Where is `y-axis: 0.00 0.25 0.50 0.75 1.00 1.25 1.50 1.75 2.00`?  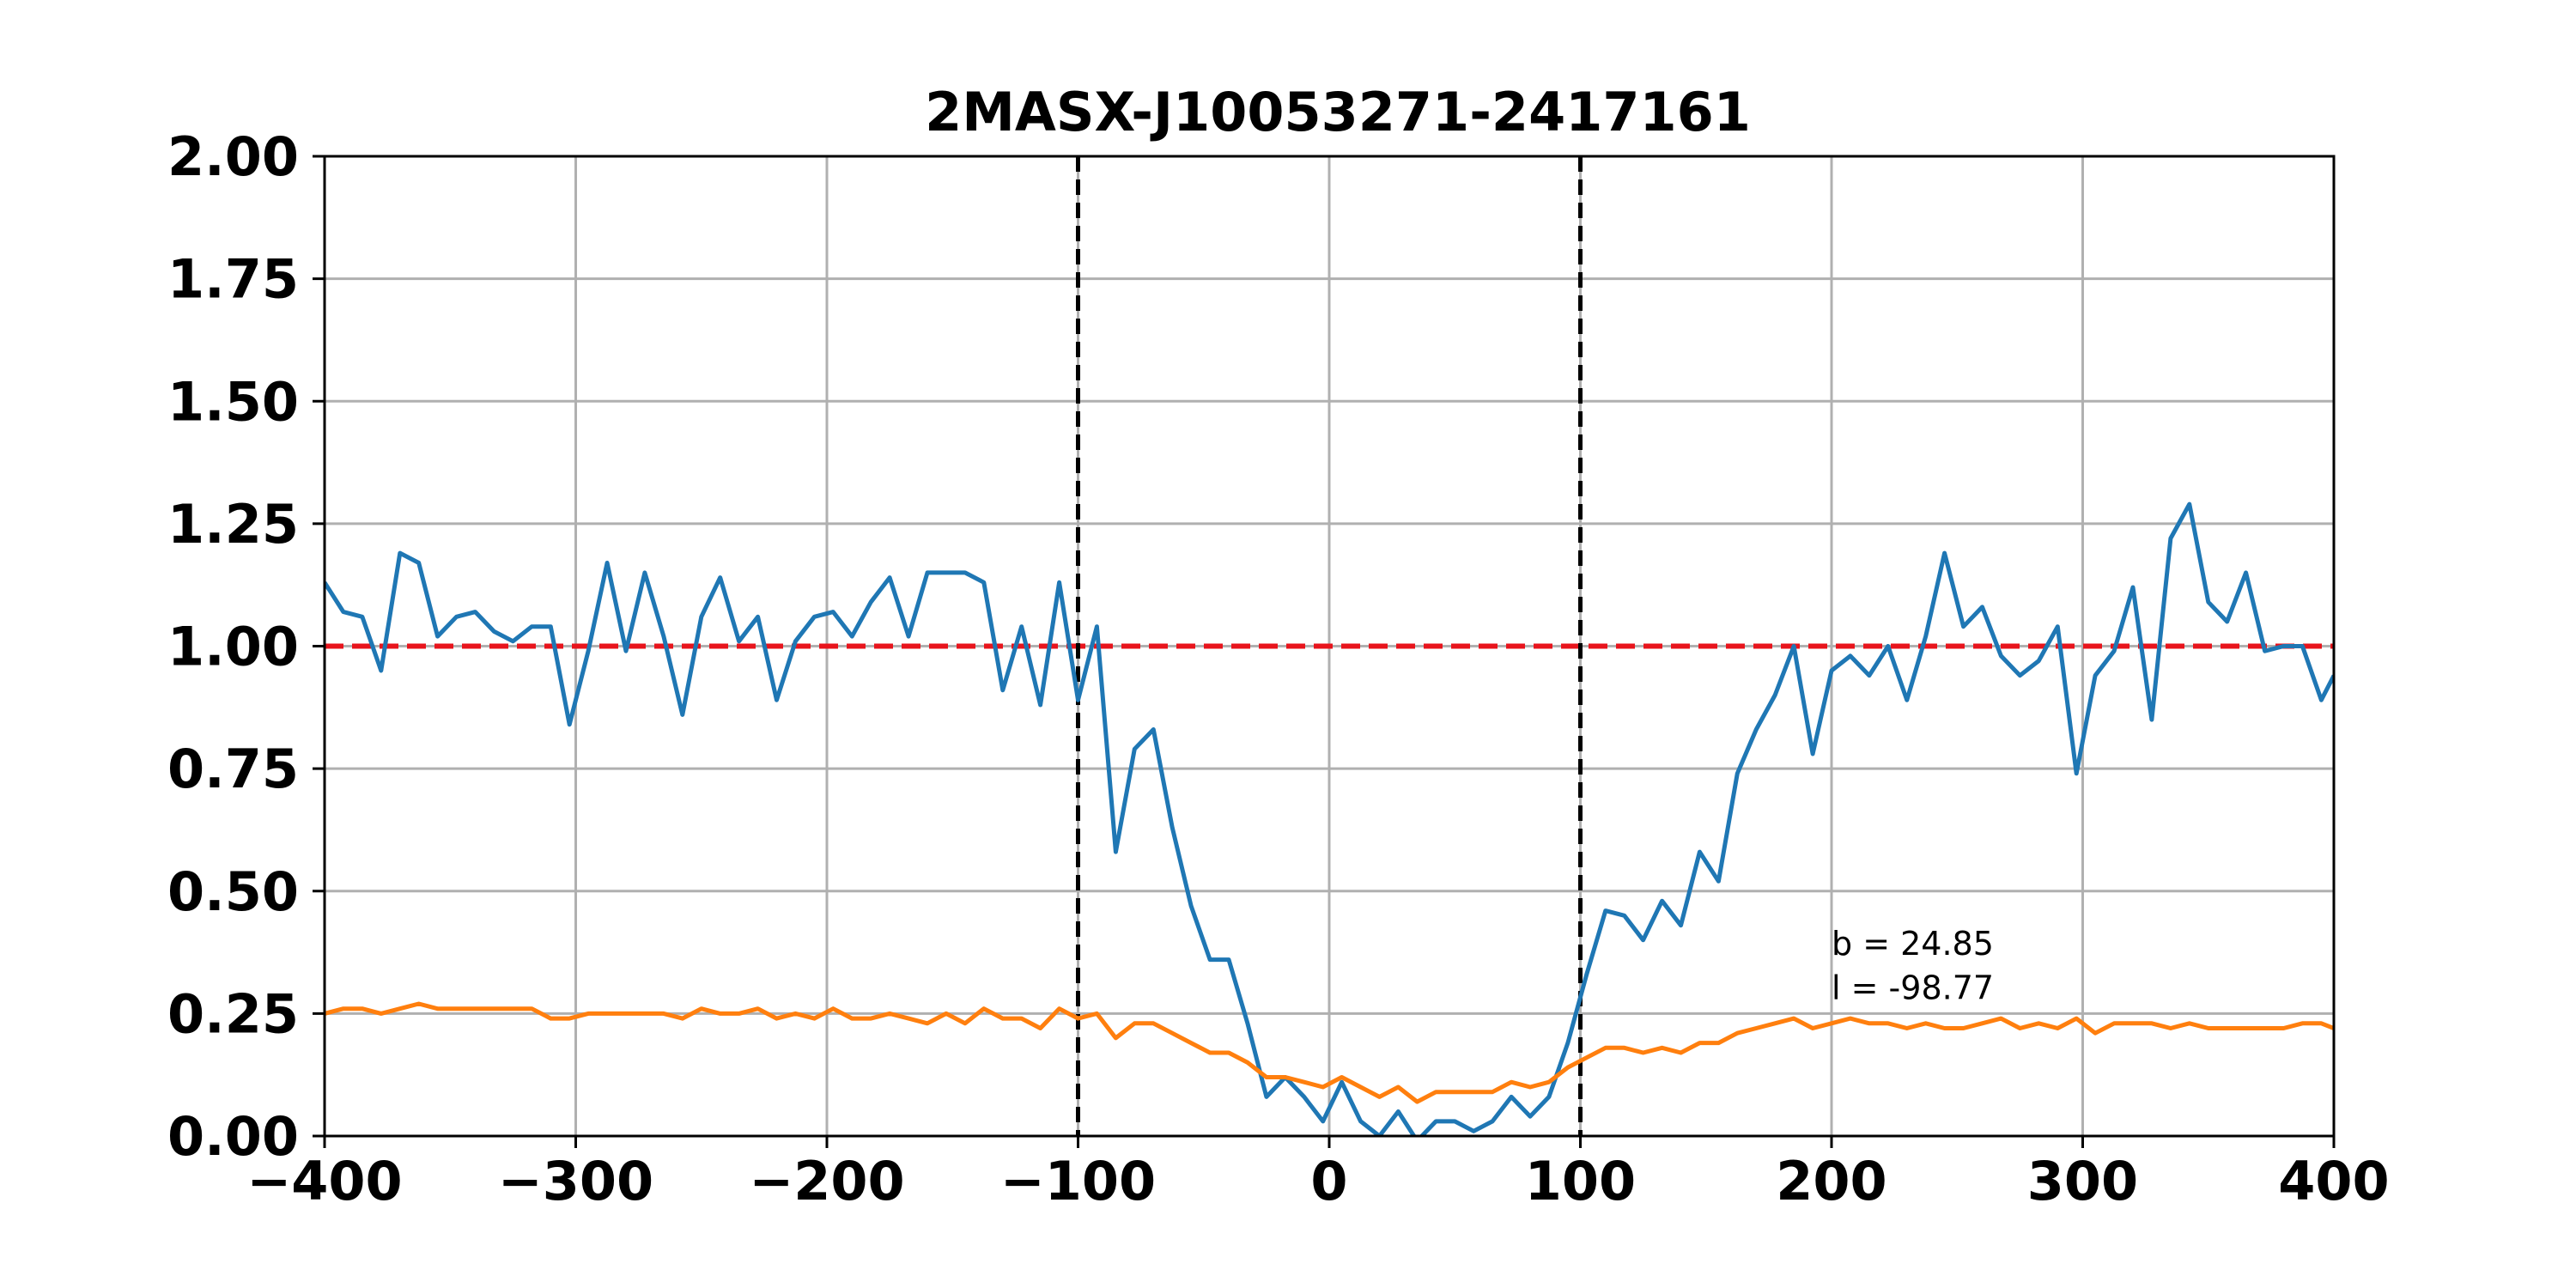 y-axis: 0.00 0.25 0.50 0.75 1.00 1.25 1.50 1.75 2.00 is located at coordinates (246, 647).